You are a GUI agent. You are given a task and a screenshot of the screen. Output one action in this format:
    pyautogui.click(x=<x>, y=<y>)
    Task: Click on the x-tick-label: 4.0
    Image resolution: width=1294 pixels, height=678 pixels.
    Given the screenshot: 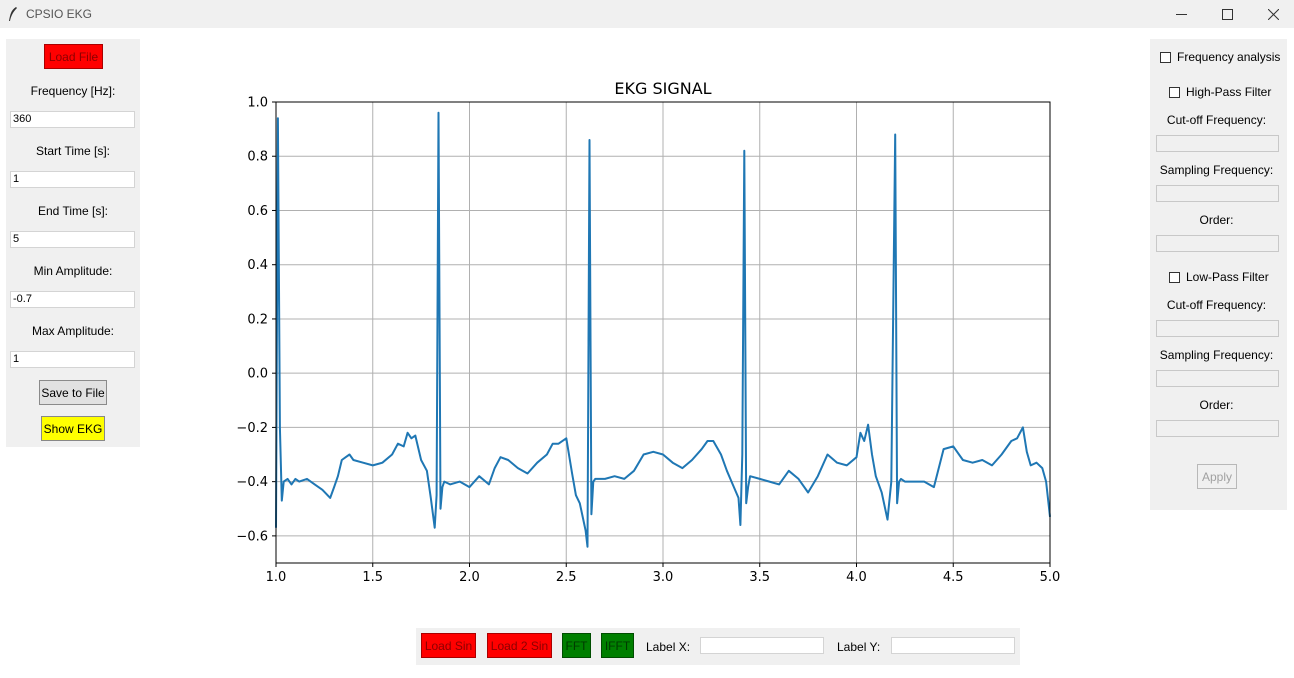 What is the action you would take?
    pyautogui.click(x=856, y=576)
    